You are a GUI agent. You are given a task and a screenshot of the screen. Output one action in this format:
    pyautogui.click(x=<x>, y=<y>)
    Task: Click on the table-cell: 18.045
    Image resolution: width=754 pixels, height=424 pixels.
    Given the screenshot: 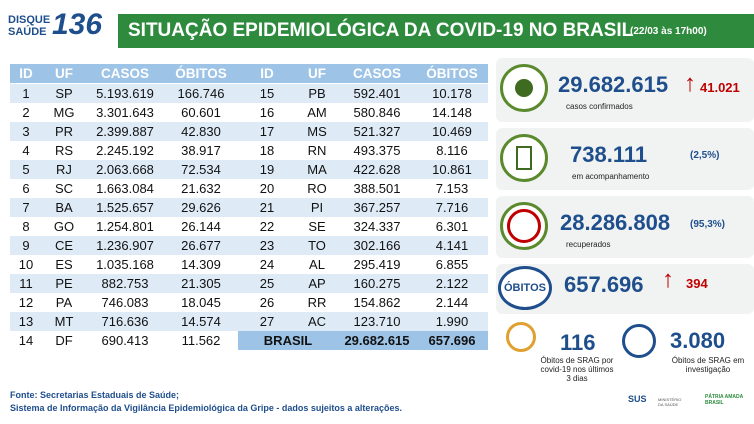 What is the action you would take?
    pyautogui.click(x=201, y=302)
    